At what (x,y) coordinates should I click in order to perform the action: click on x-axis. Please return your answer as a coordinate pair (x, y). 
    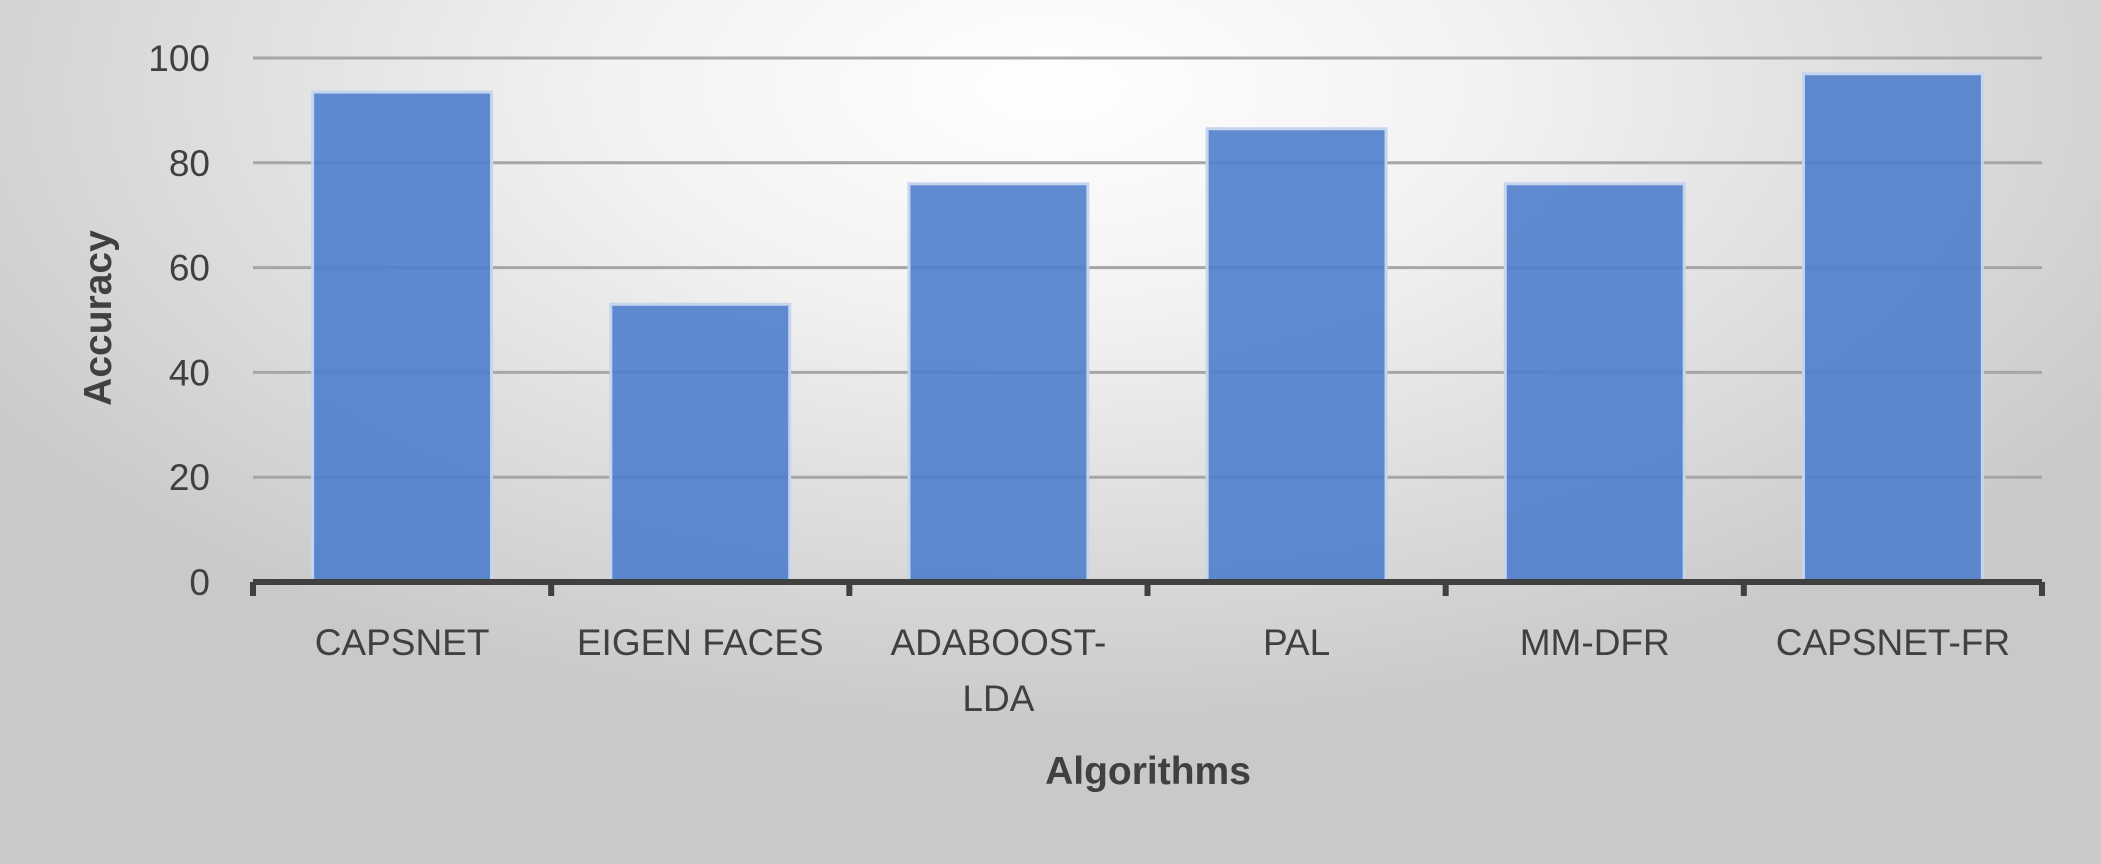
    Looking at the image, I should click on (1147, 587).